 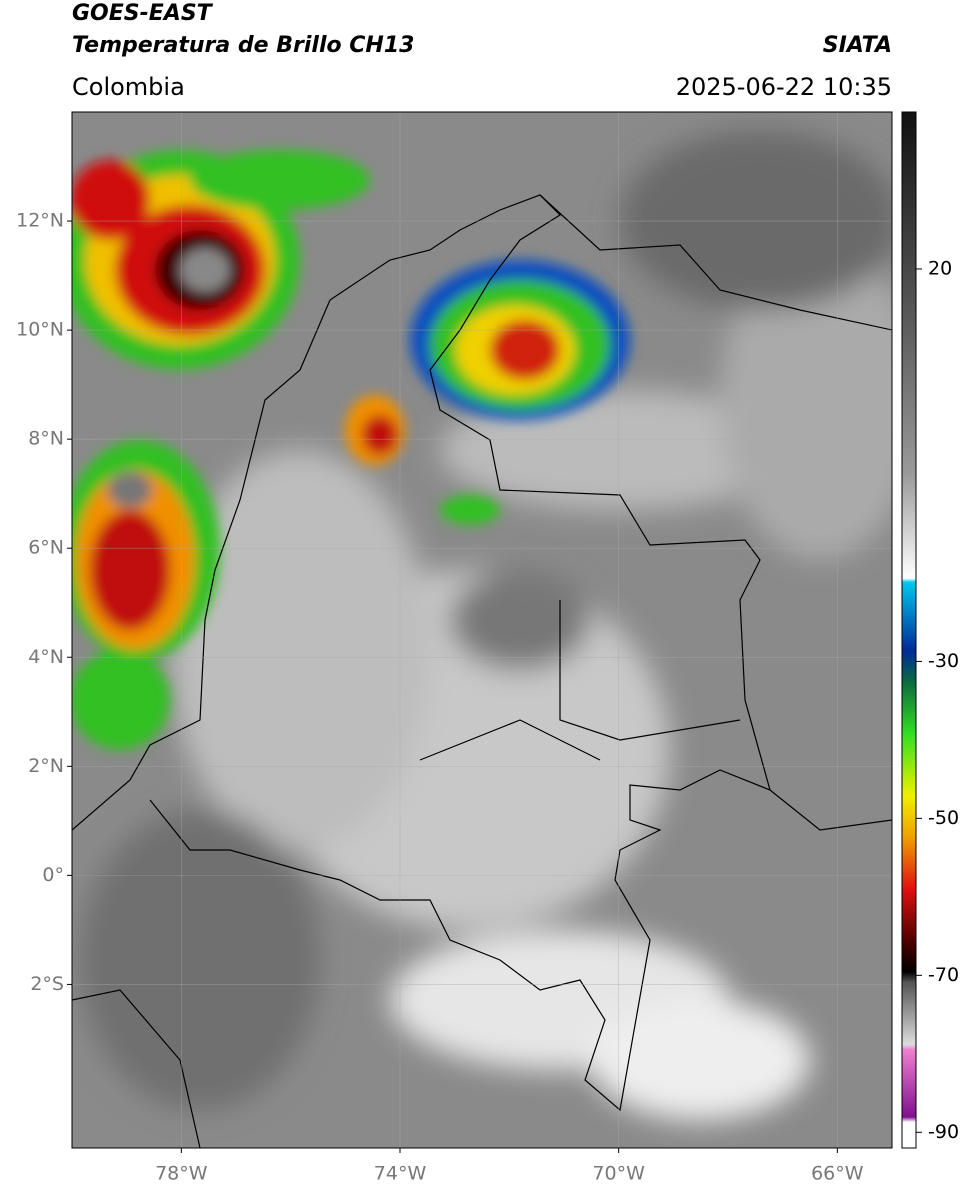 What do you see at coordinates (46, 766) in the screenshot?
I see `y-tick-label: 2°N` at bounding box center [46, 766].